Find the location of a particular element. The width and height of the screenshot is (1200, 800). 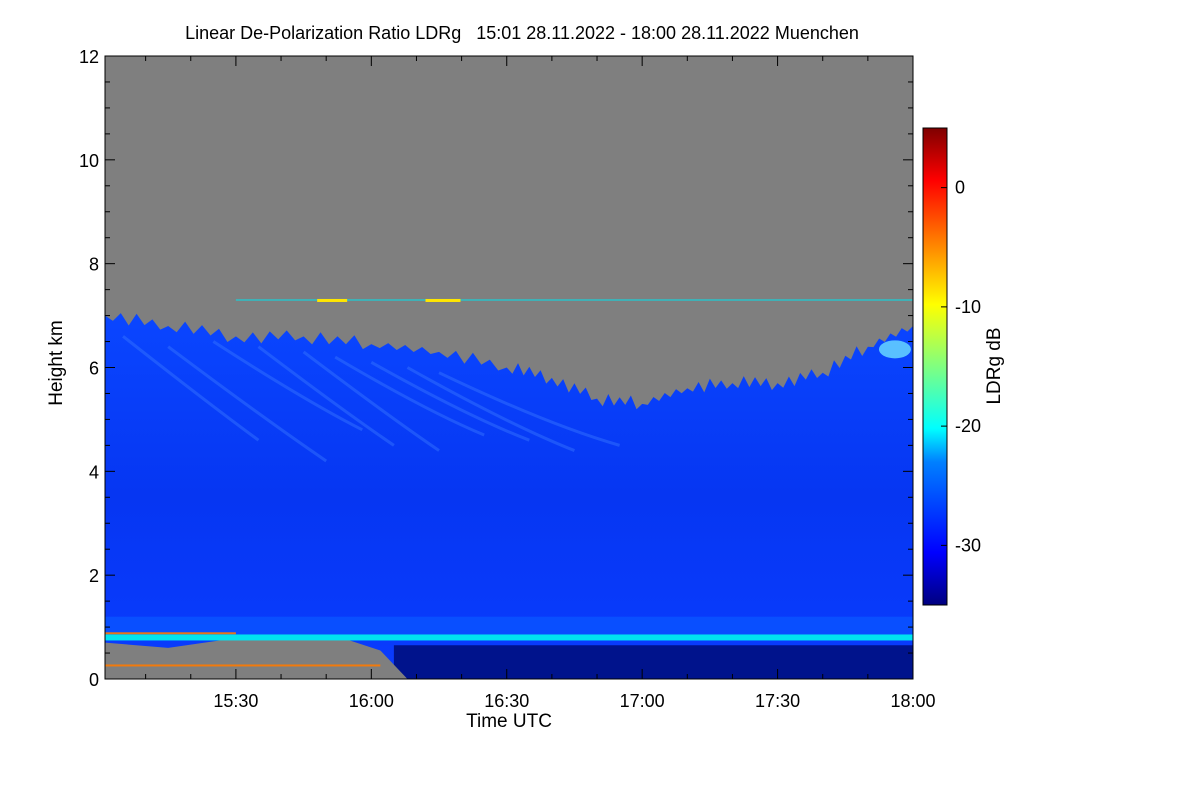

colorbar is located at coordinates (935, 366).